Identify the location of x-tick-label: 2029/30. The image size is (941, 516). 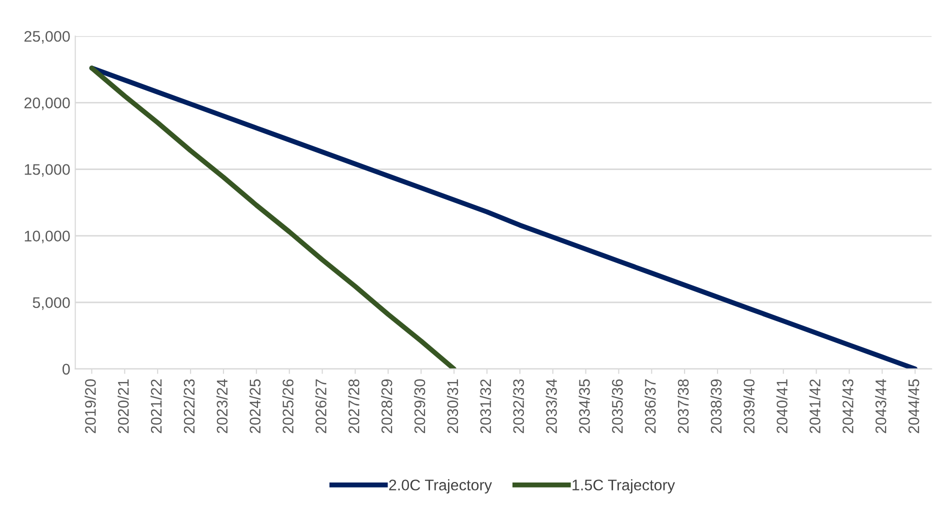
(420, 406).